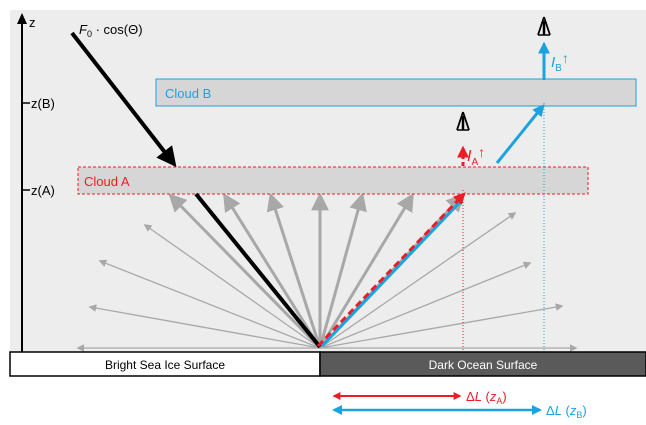 This screenshot has height=425, width=646. What do you see at coordinates (396, 92) in the screenshot?
I see `cloud-b-layer` at bounding box center [396, 92].